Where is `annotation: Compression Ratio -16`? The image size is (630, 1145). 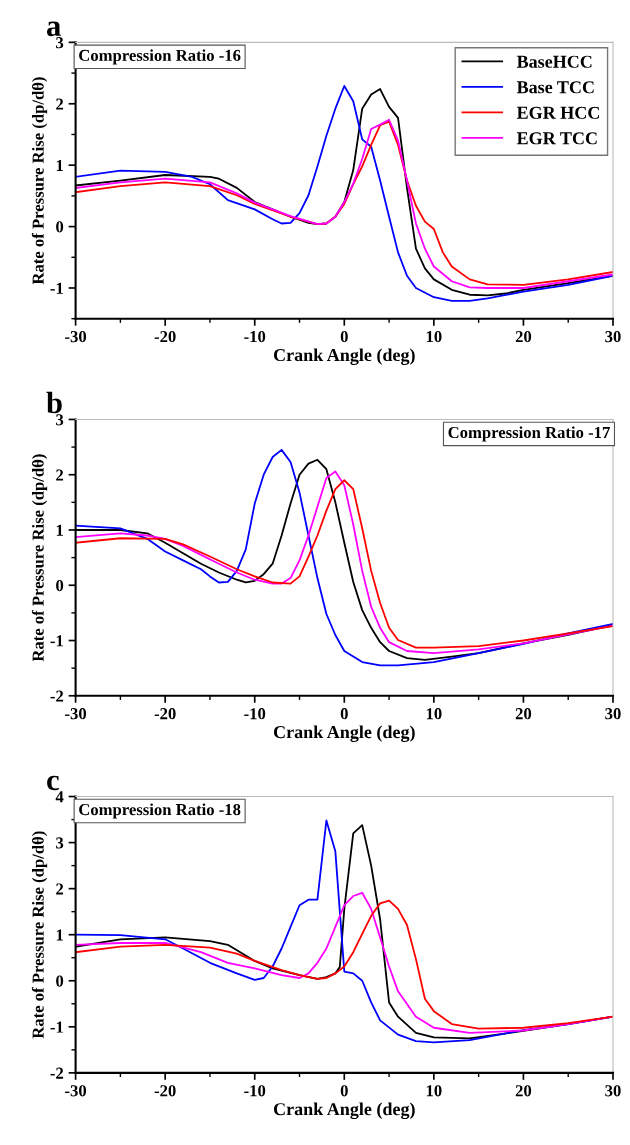
annotation: Compression Ratio -16 is located at coordinates (160, 57).